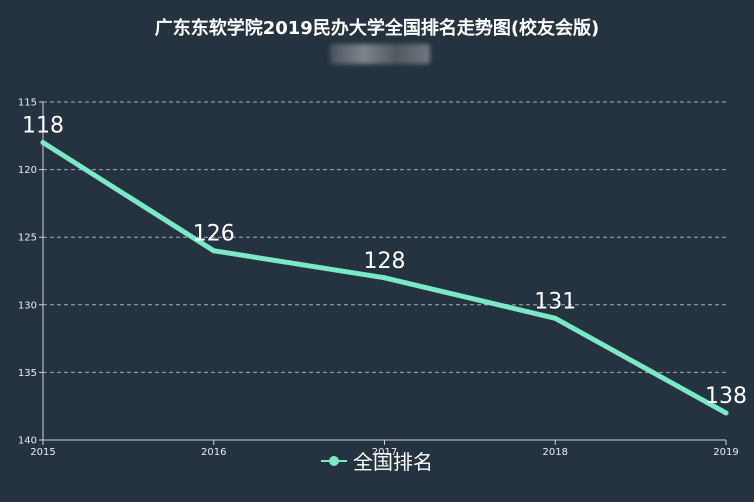 The image size is (754, 502). Describe the element at coordinates (334, 461) in the screenshot. I see `legend-marker-icon` at that location.